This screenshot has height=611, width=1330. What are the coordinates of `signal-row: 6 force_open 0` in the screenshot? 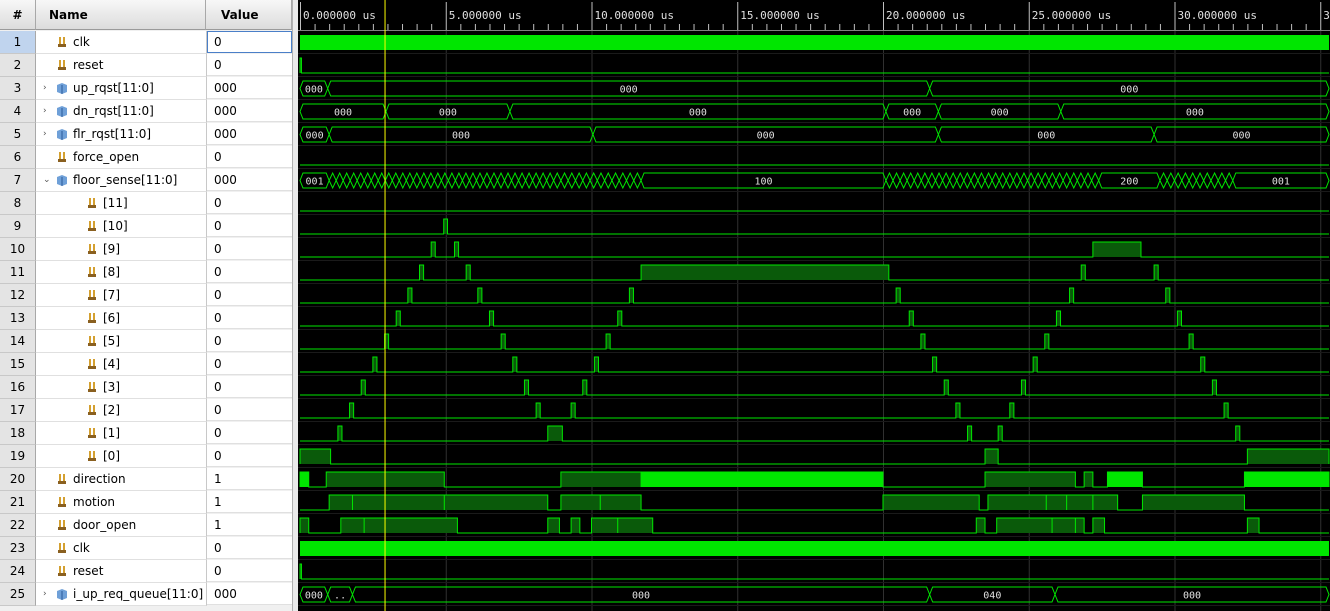 It's located at (146, 157).